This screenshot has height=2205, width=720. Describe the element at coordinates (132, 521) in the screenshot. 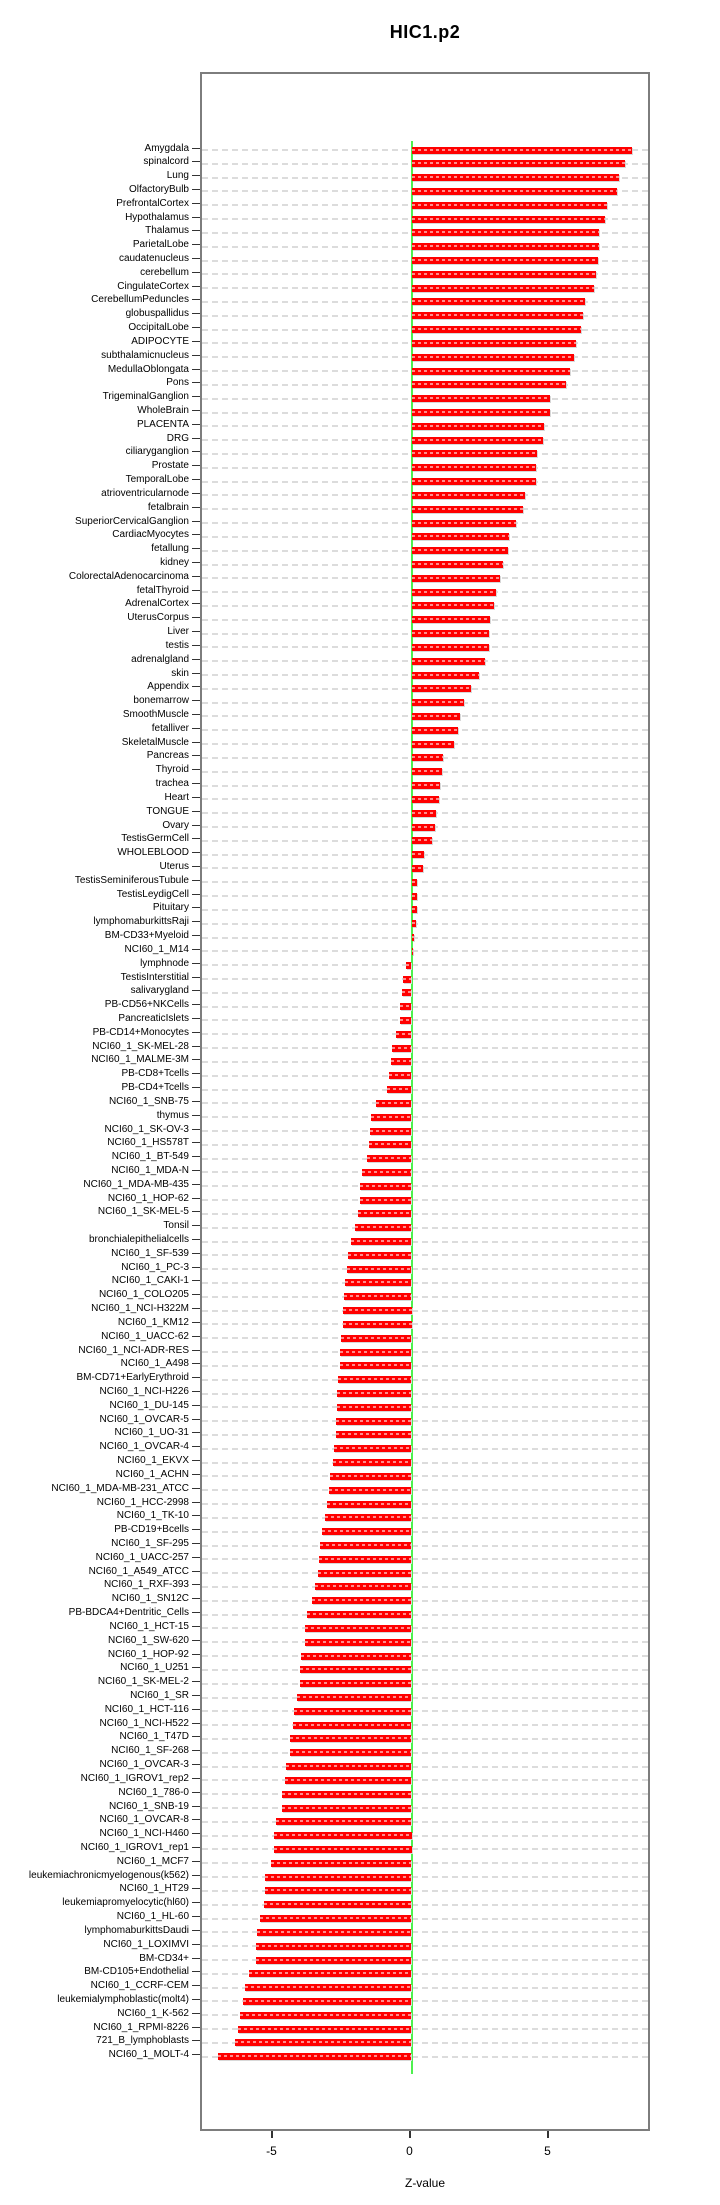

I see `category-label: SuperiorCervicalGanglion` at that location.